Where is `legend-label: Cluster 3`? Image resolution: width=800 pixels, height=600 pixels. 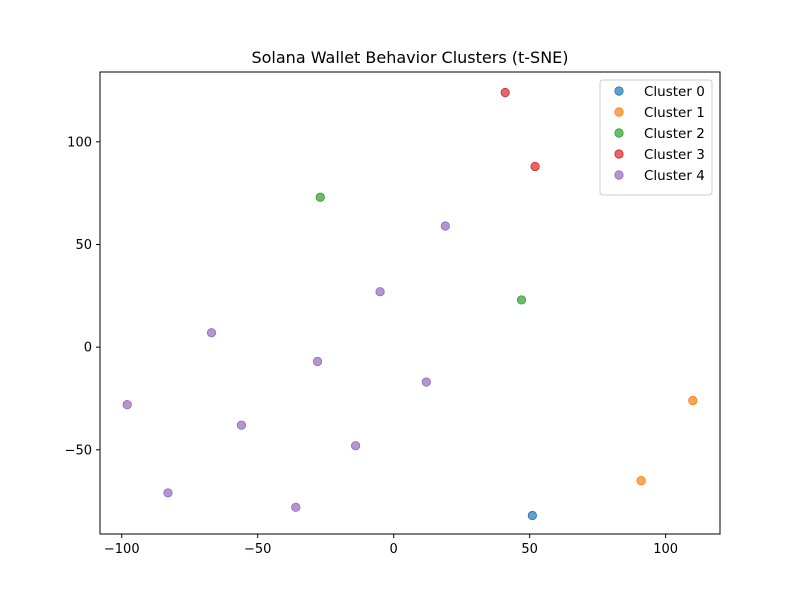 legend-label: Cluster 3 is located at coordinates (674, 155).